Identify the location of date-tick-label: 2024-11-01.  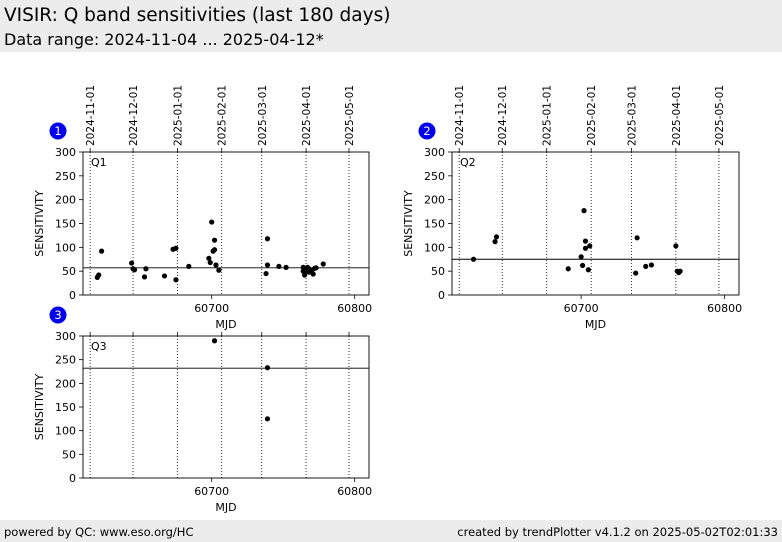
(91, 115).